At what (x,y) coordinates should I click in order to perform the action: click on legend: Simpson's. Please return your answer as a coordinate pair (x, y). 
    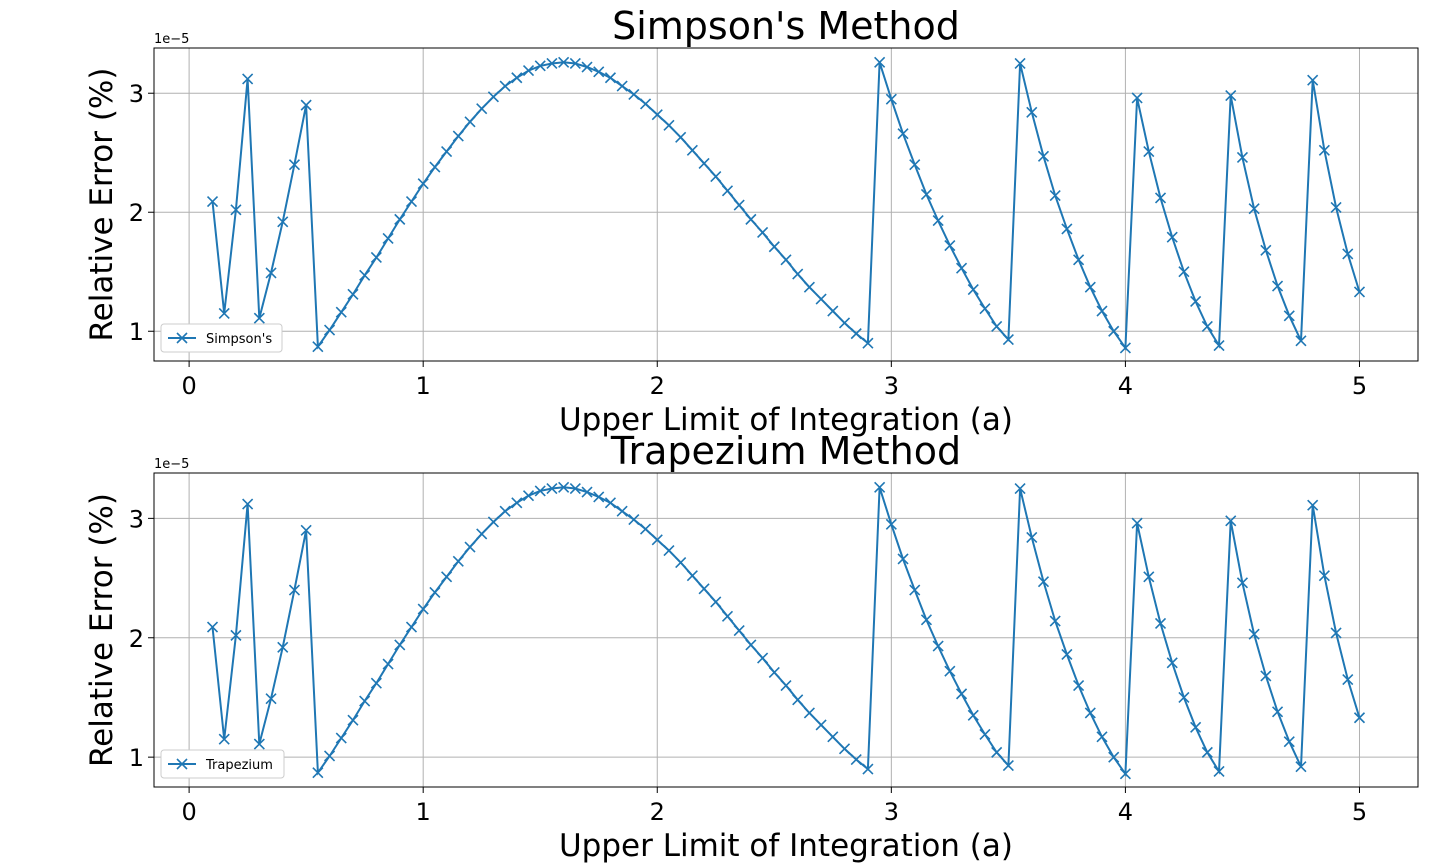
    Looking at the image, I should click on (221, 338).